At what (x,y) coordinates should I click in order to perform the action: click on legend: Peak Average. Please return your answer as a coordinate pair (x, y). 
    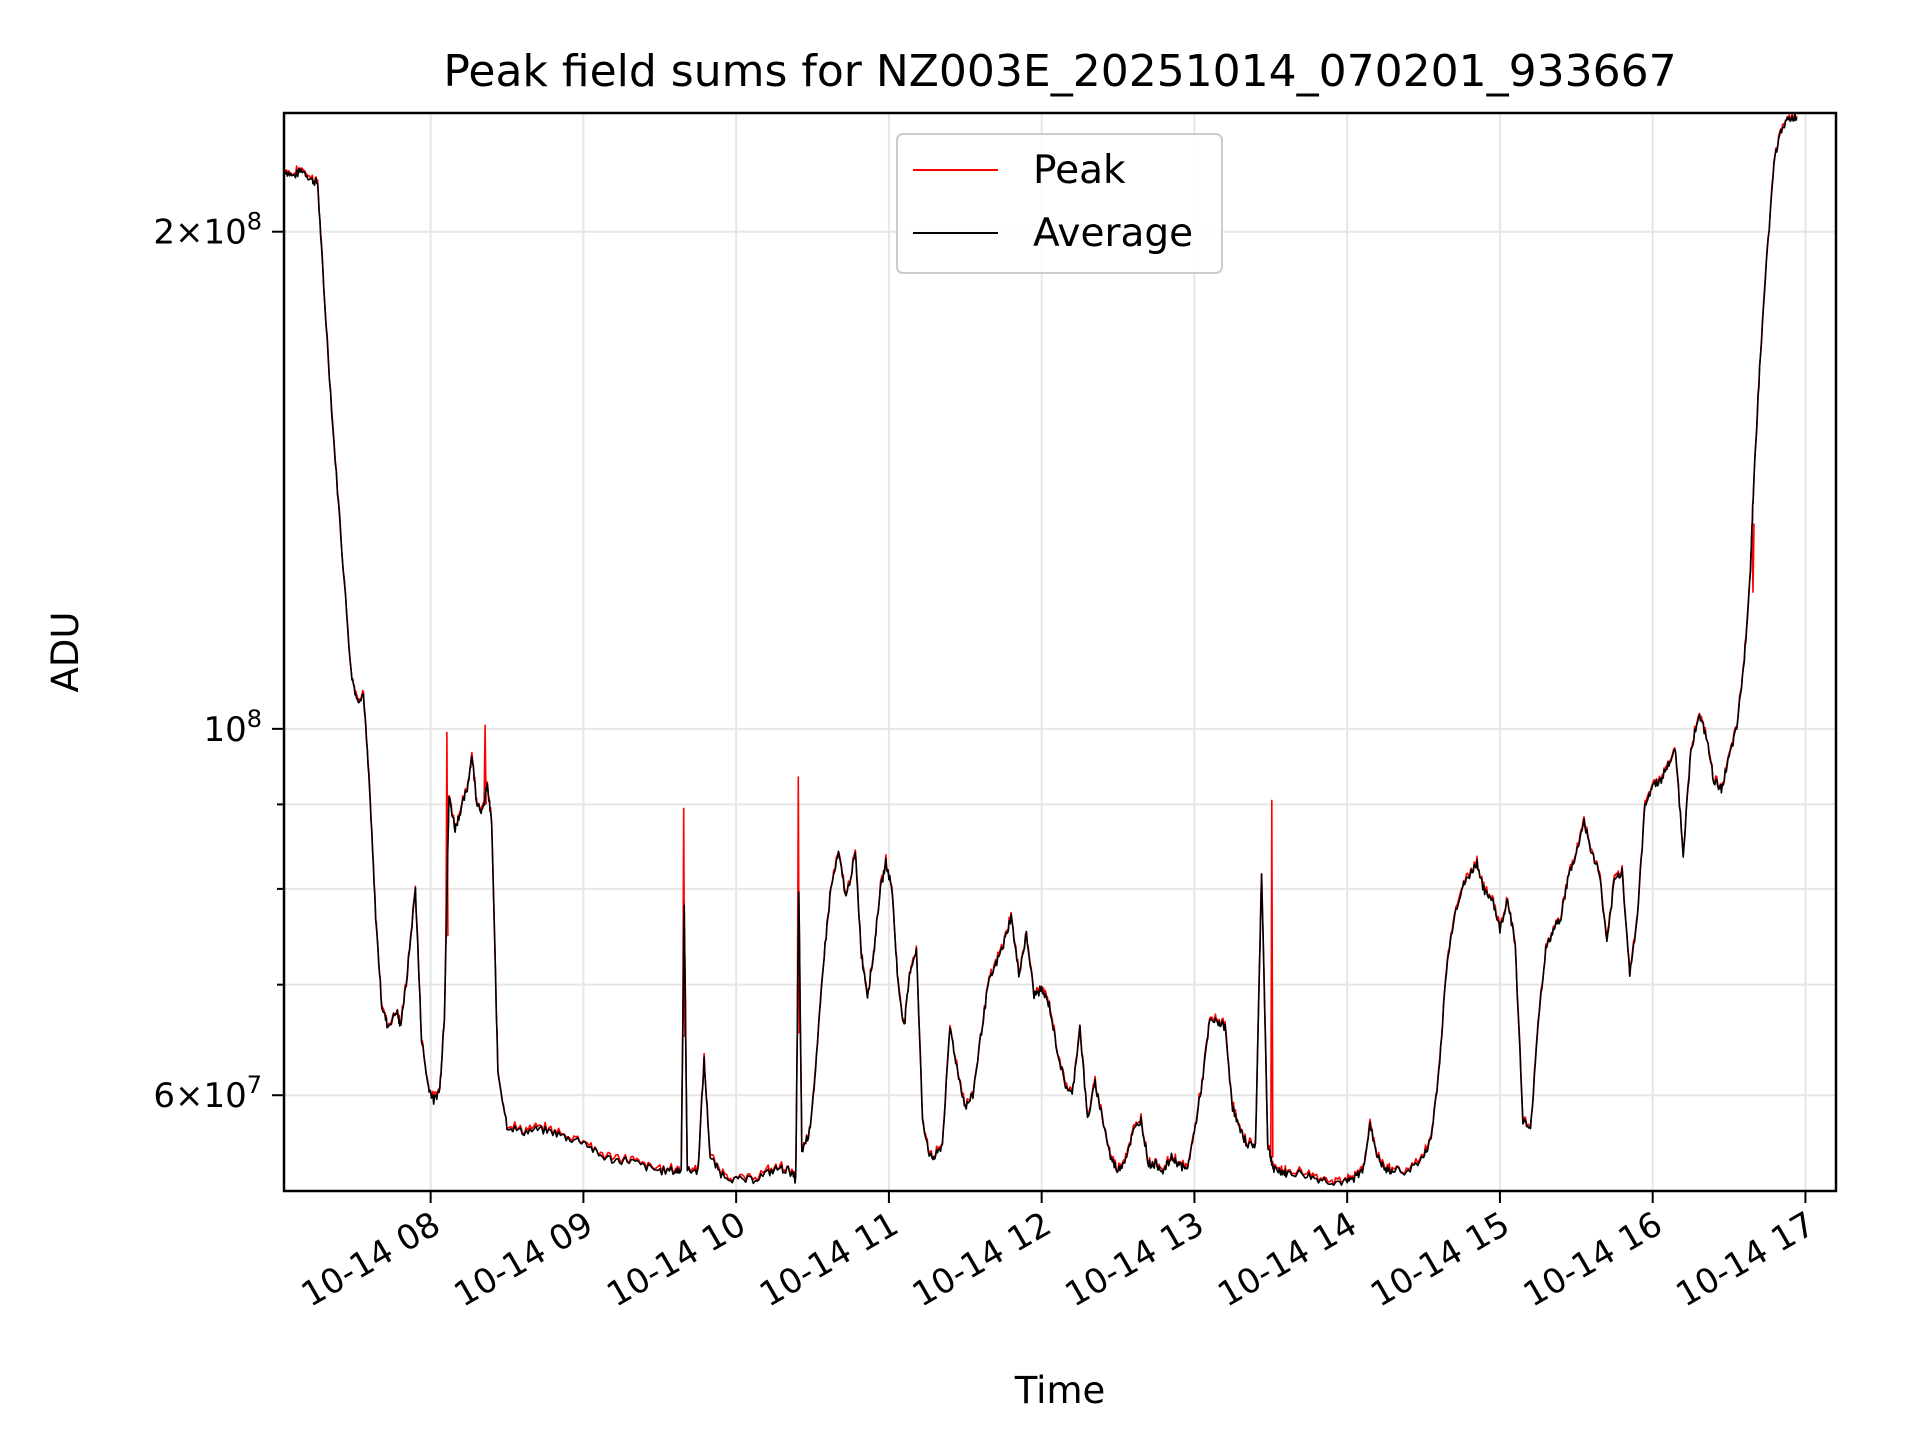
    Looking at the image, I should click on (1059, 203).